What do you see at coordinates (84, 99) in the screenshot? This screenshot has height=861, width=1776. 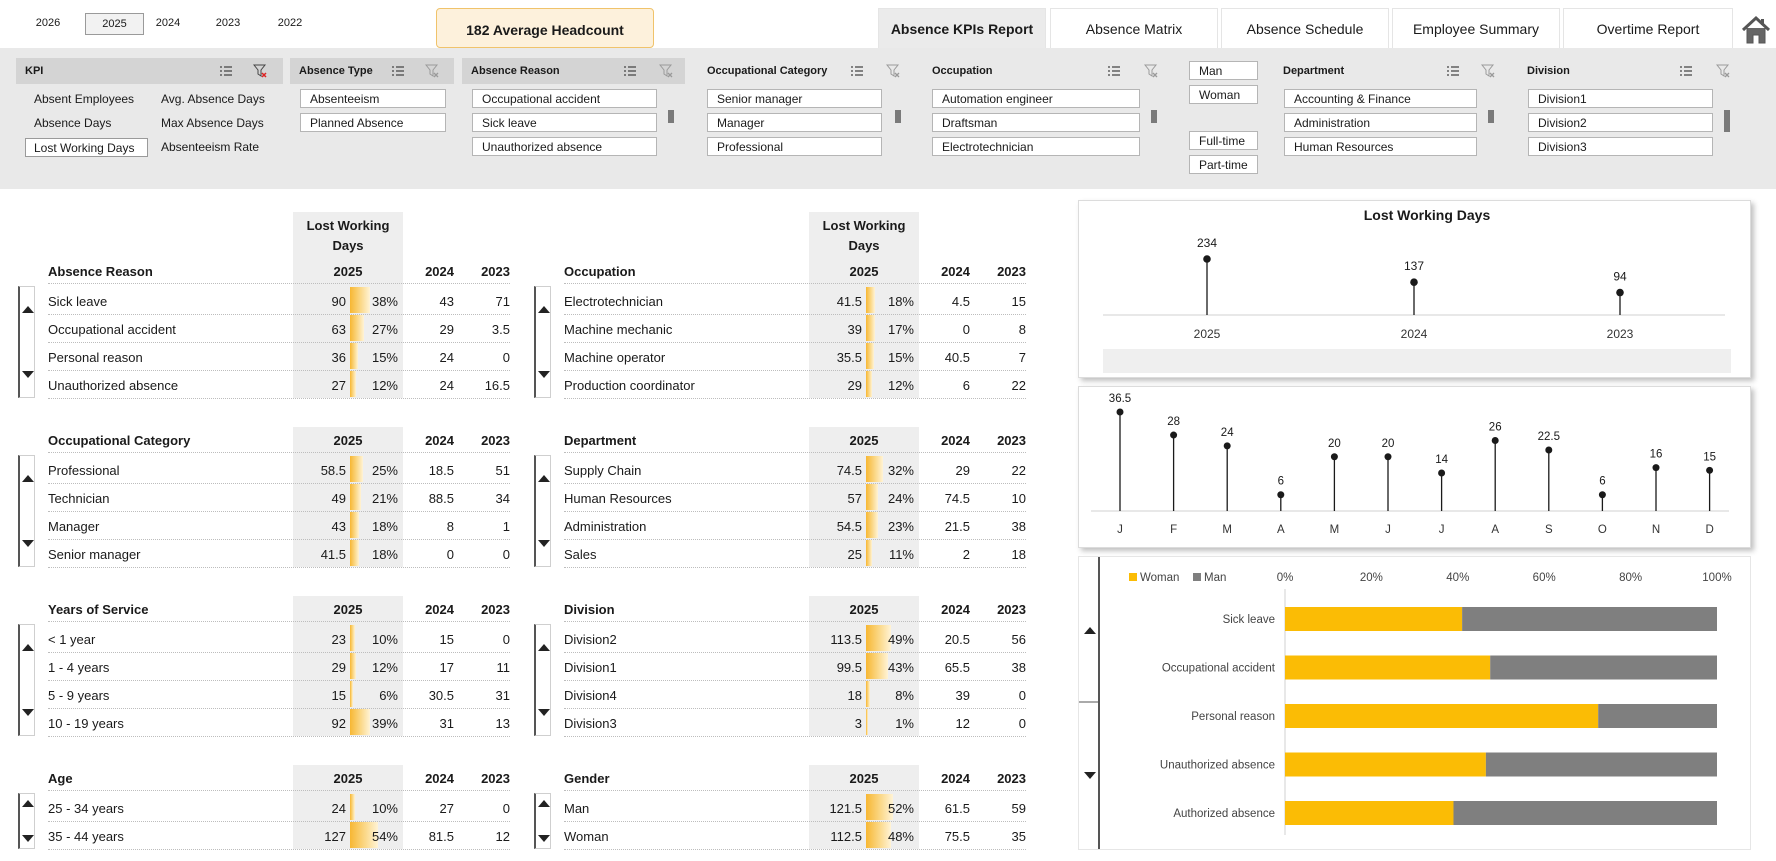 I see `kpi-item-absent-employees: Absent Employees` at bounding box center [84, 99].